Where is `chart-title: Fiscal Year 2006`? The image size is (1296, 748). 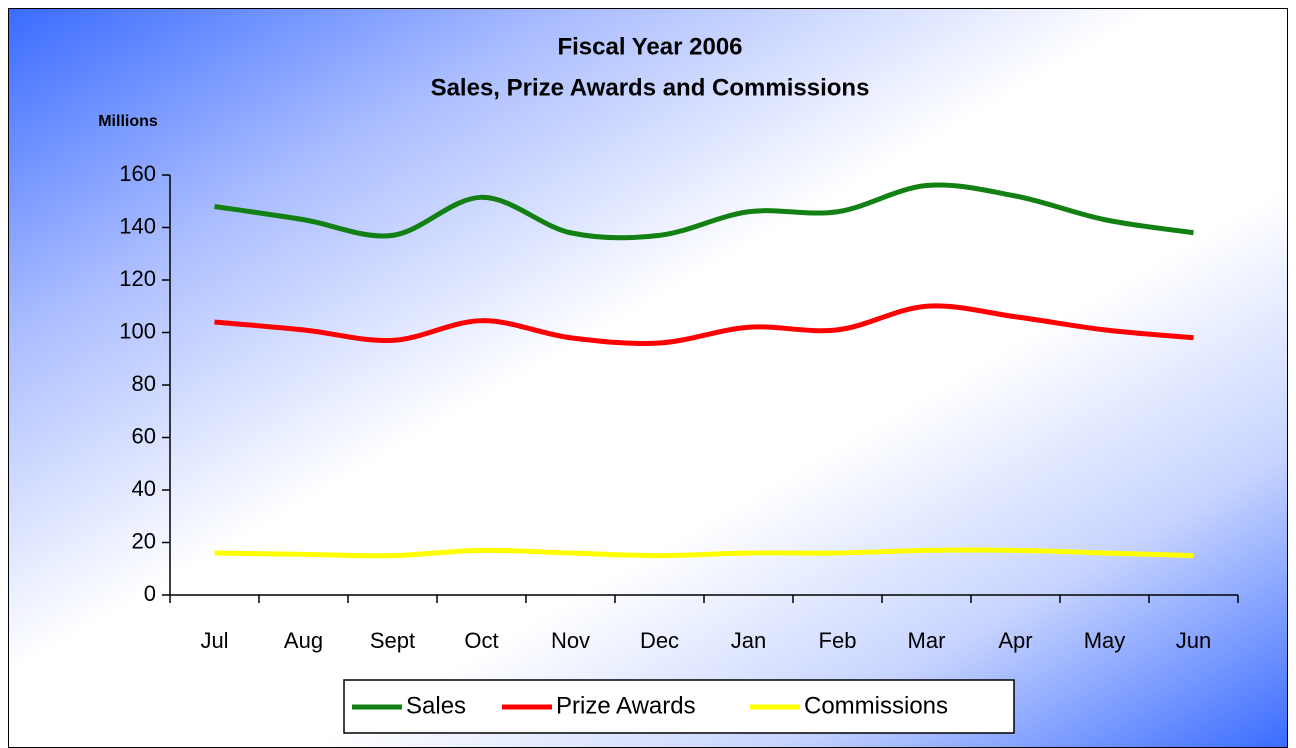 chart-title: Fiscal Year 2006 is located at coordinates (649, 46).